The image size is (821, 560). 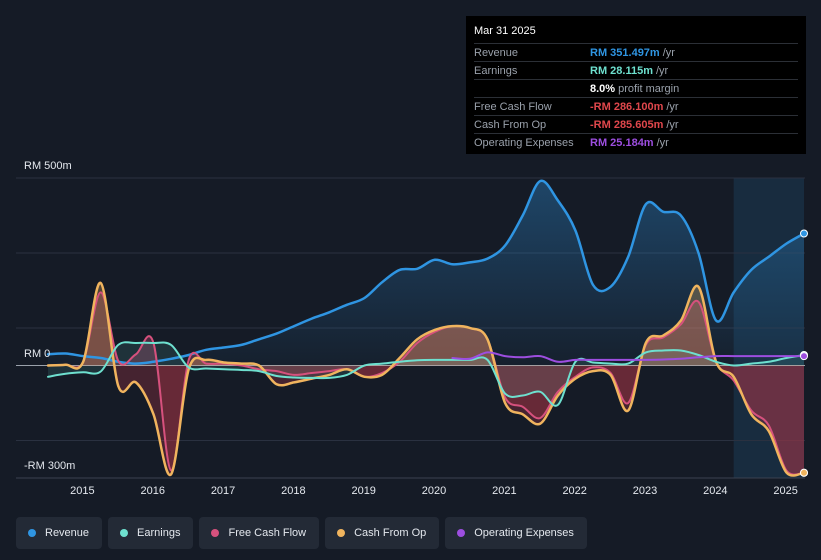 What do you see at coordinates (426, 374) in the screenshot?
I see `earnings-line` at bounding box center [426, 374].